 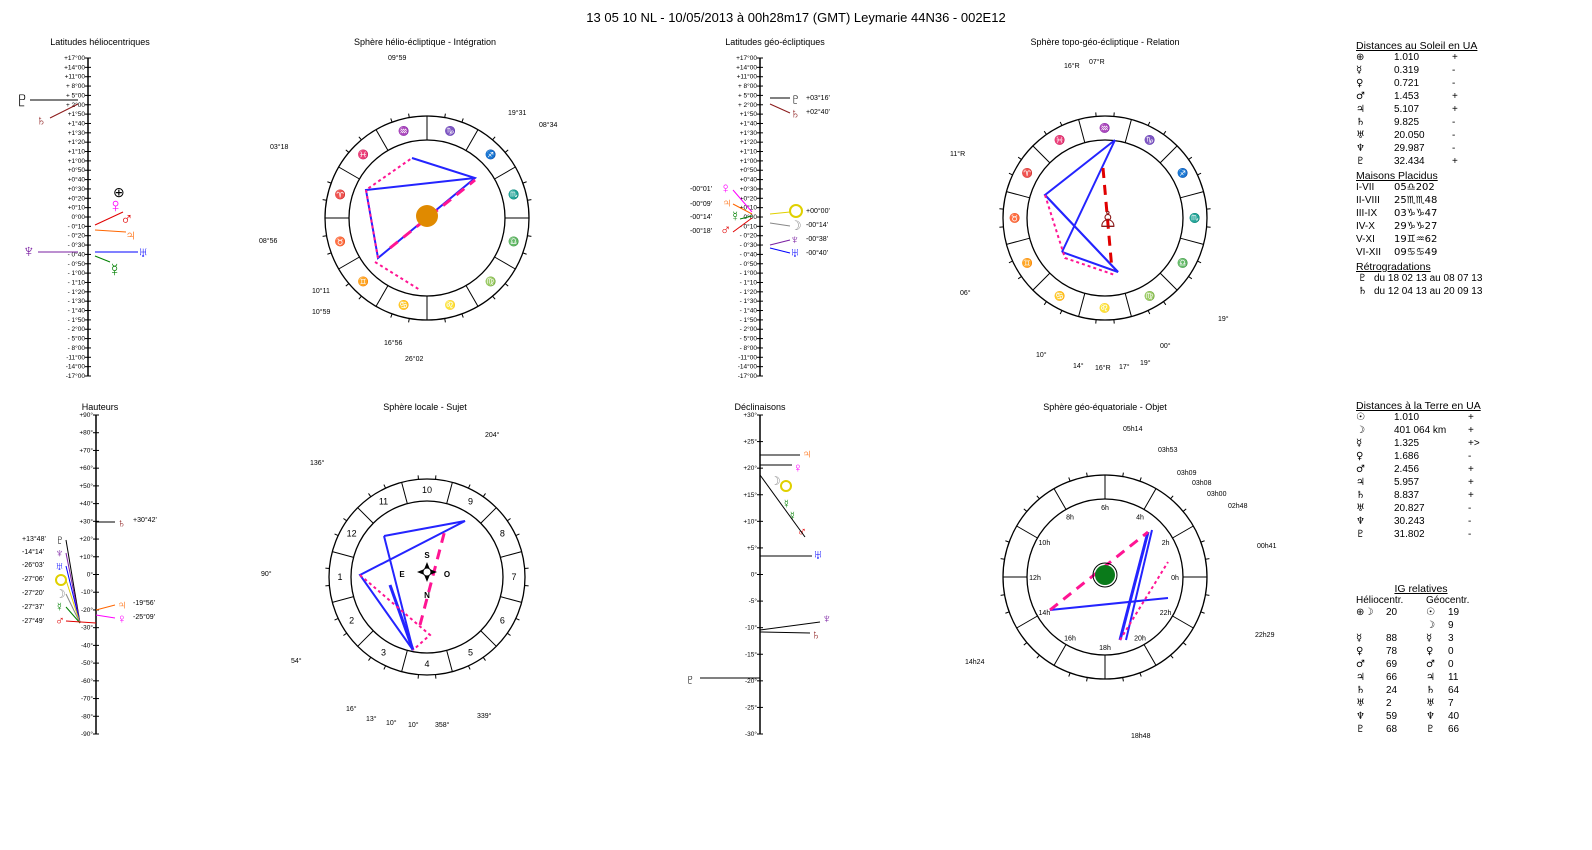 I want to click on lat-helio-tick-label: - 1°30, so click(x=77, y=301).